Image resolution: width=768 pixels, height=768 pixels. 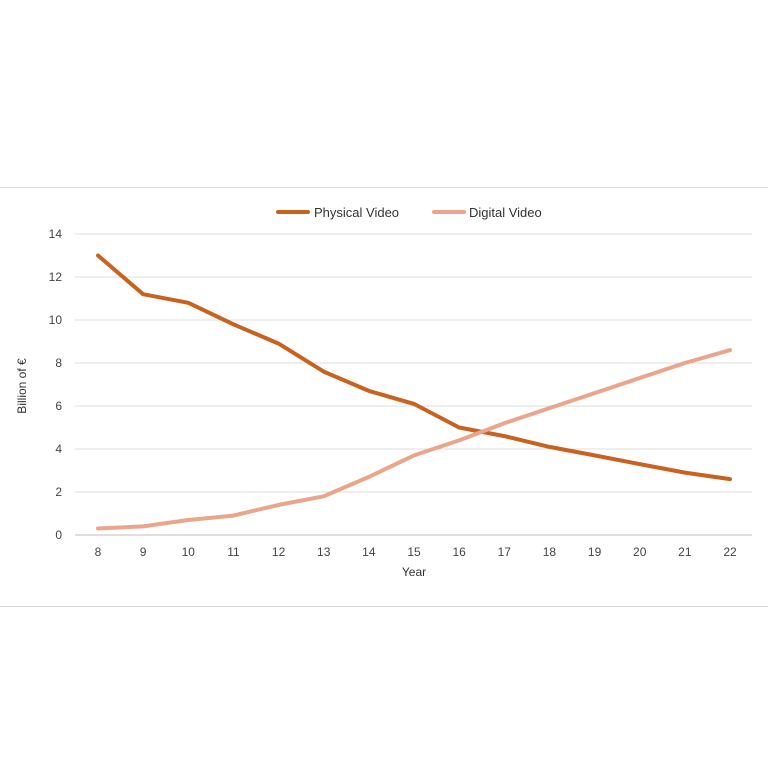 I want to click on x-tick-label: 11, so click(x=233, y=552).